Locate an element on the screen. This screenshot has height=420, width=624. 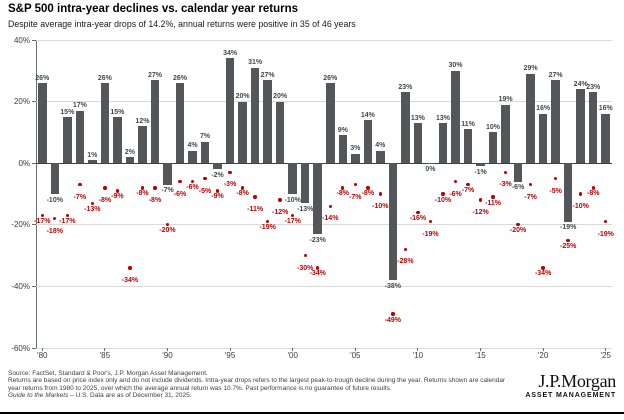
bar-2012 is located at coordinates (443, 143).